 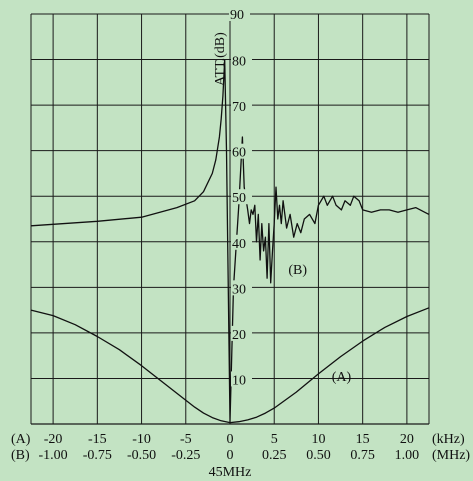 What do you see at coordinates (451, 455) in the screenshot?
I see `x-axis-b-unit: (MHz)` at bounding box center [451, 455].